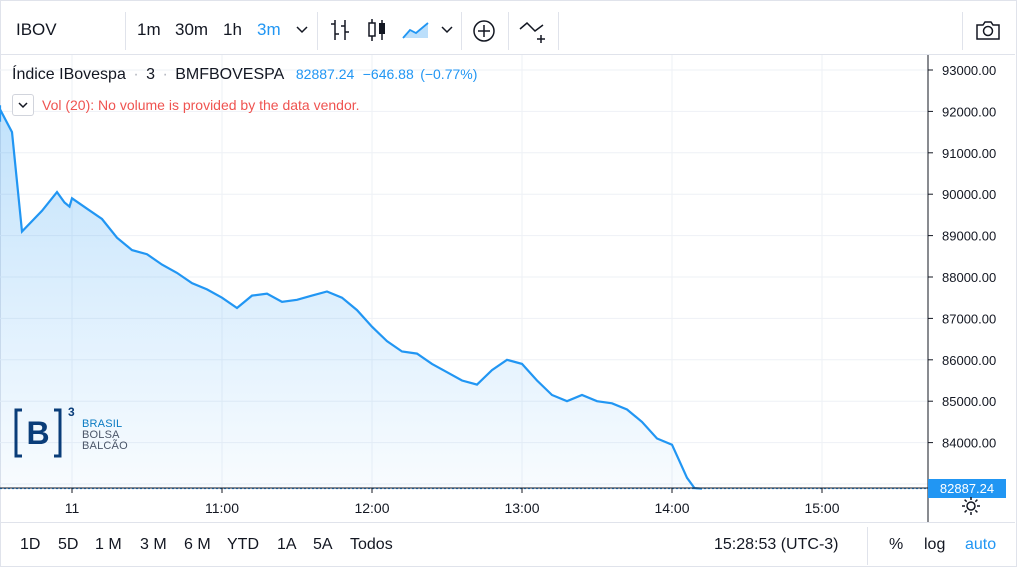 Image resolution: width=1019 pixels, height=569 pixels. I want to click on timeframe-1h: 1h, so click(232, 29).